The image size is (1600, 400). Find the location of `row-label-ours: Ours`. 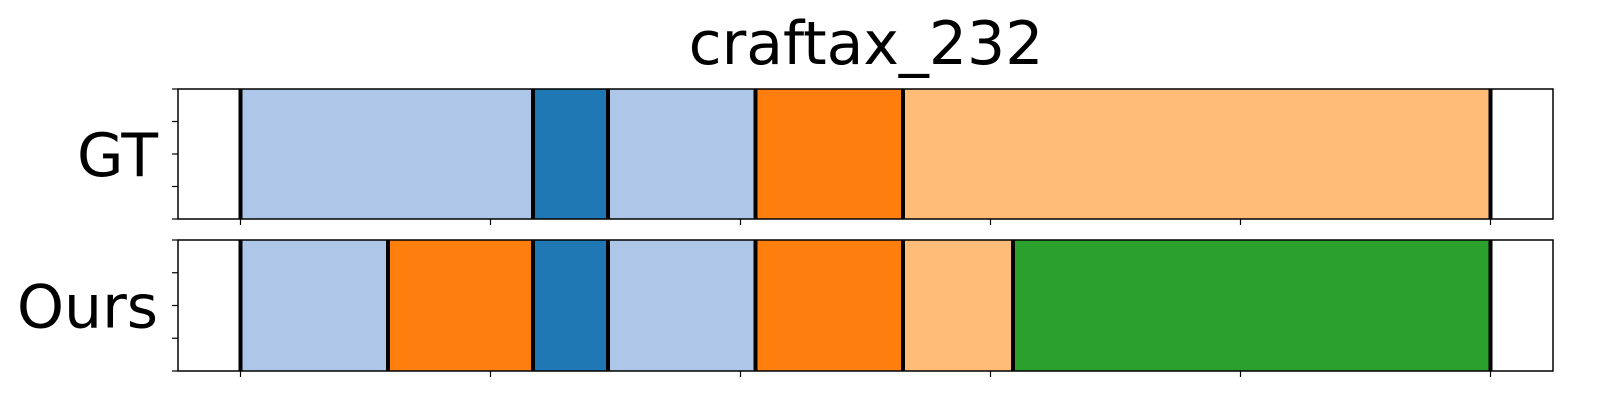

row-label-ours: Ours is located at coordinates (87, 308).